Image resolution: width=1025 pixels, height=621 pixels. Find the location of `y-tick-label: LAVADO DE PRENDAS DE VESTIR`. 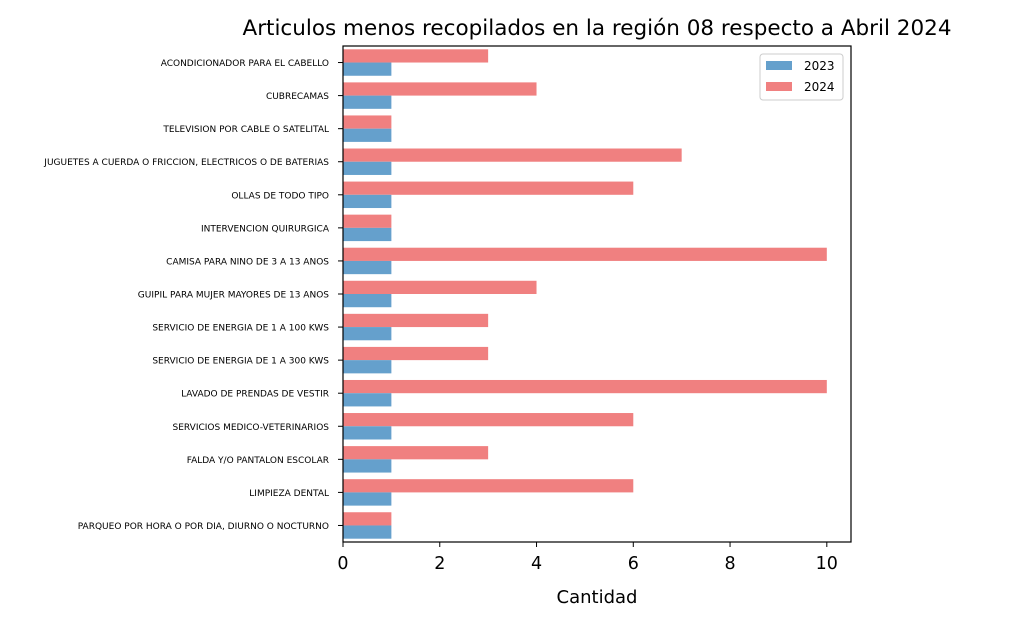

y-tick-label: LAVADO DE PRENDAS DE VESTIR is located at coordinates (255, 395).